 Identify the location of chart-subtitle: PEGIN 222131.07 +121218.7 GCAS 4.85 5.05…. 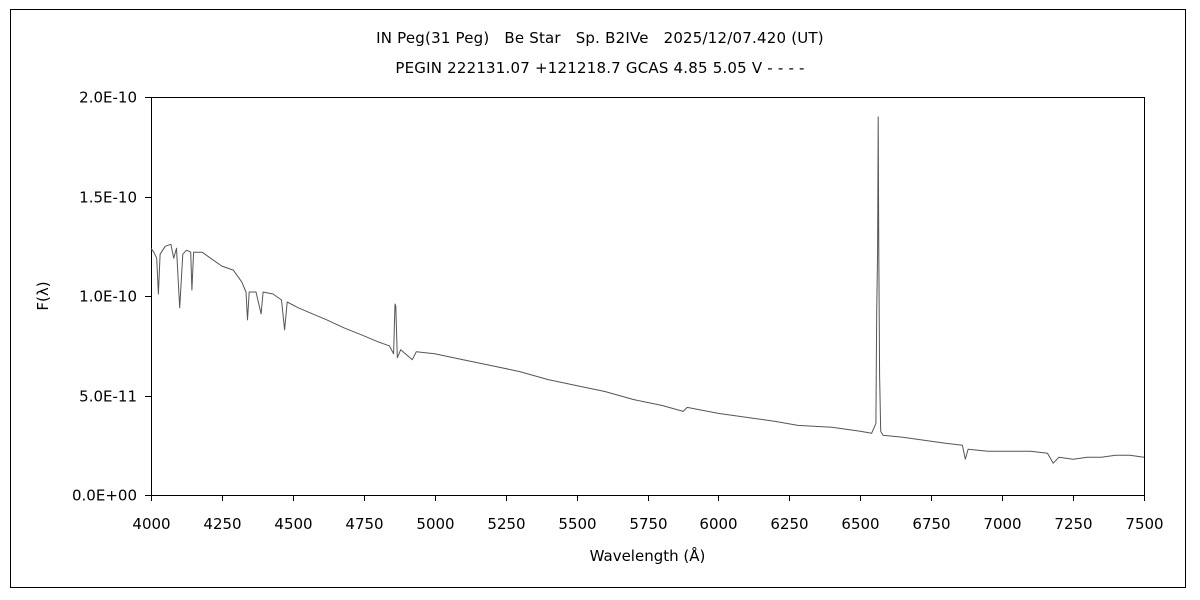
(600, 68).